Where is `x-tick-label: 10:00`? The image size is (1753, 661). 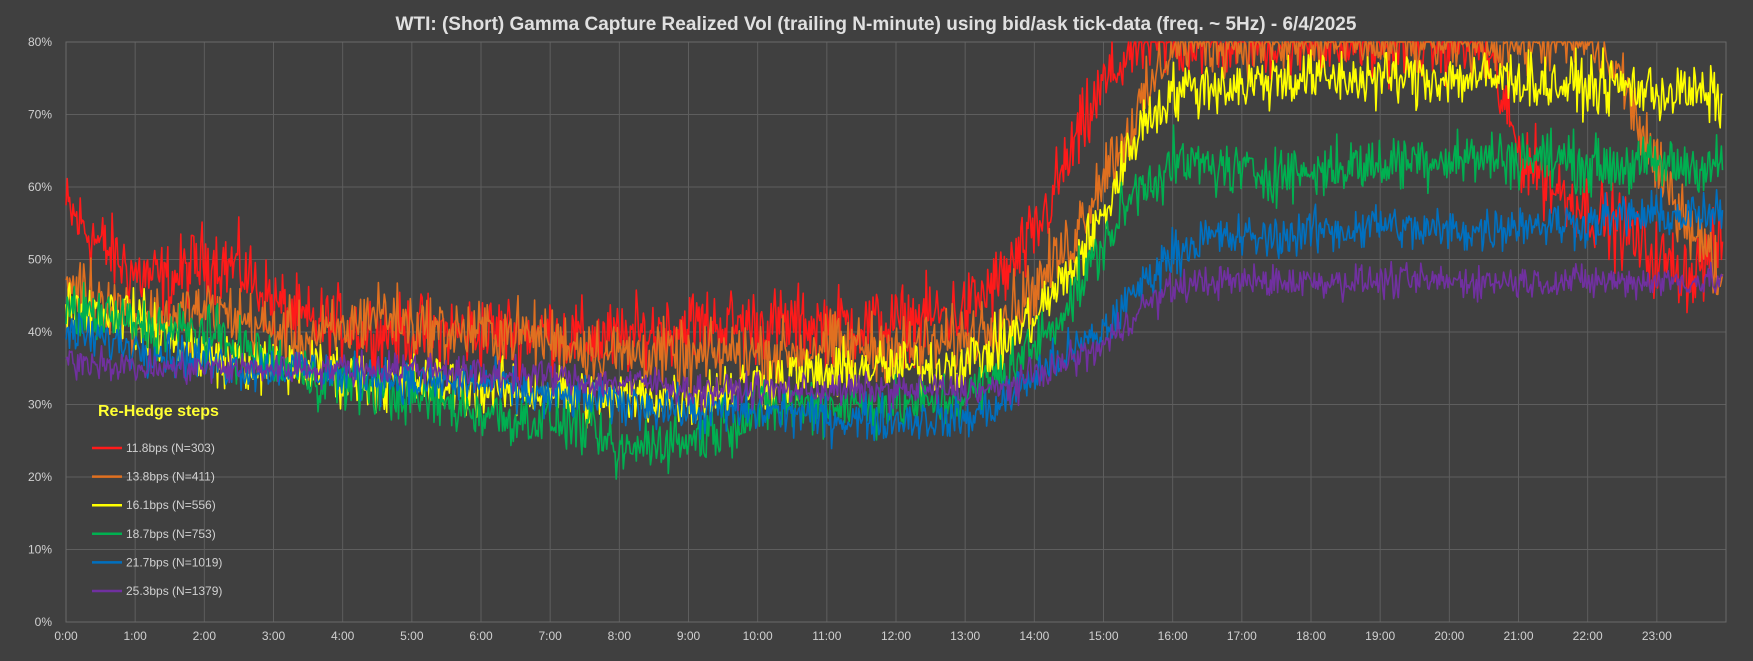 x-tick-label: 10:00 is located at coordinates (758, 636).